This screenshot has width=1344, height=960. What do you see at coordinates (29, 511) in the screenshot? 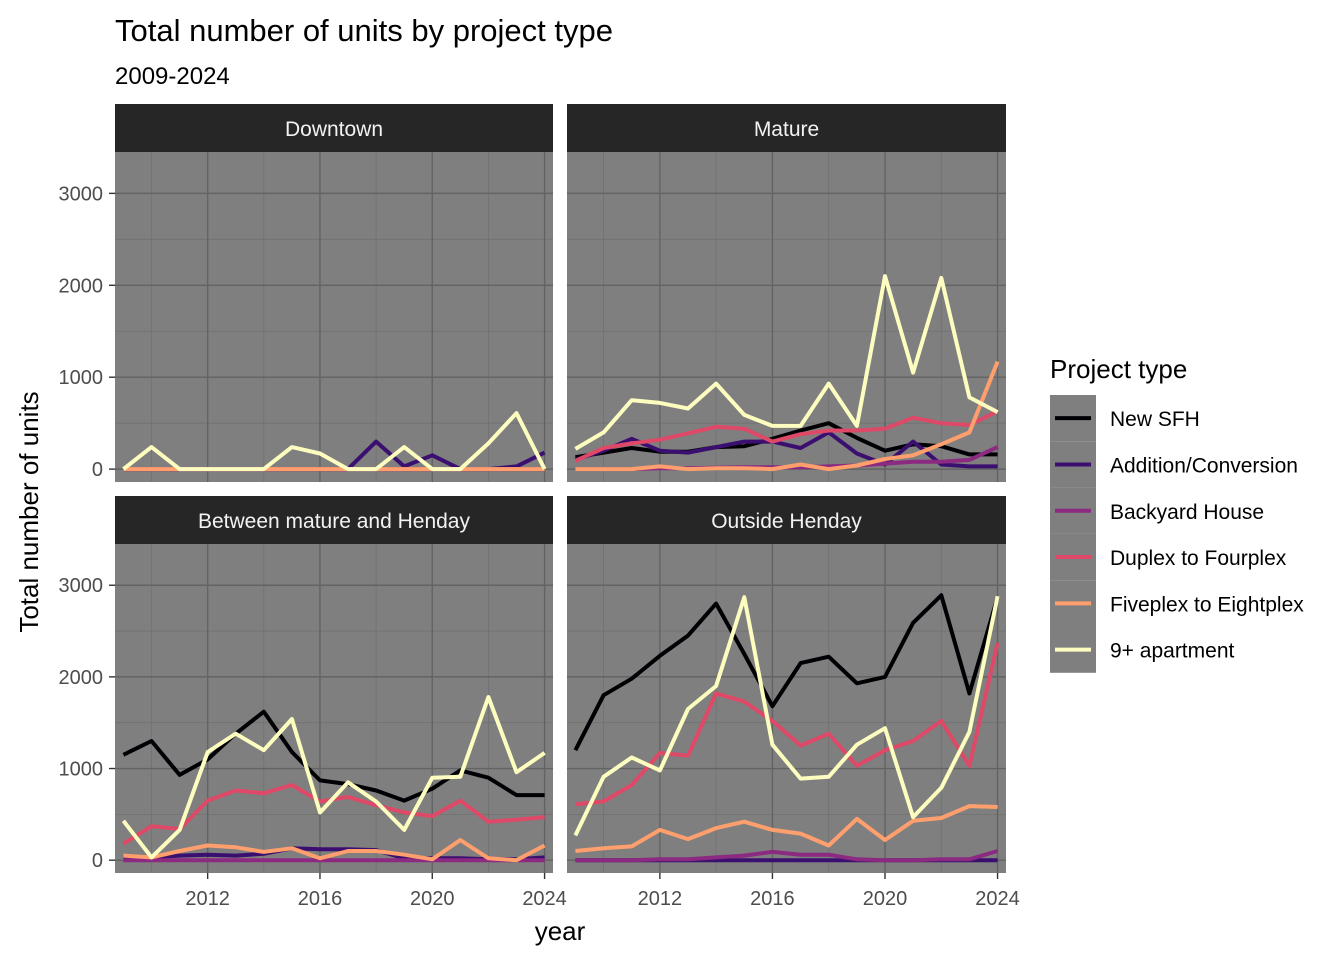
I see `y-axis-label: Total number of units` at bounding box center [29, 511].